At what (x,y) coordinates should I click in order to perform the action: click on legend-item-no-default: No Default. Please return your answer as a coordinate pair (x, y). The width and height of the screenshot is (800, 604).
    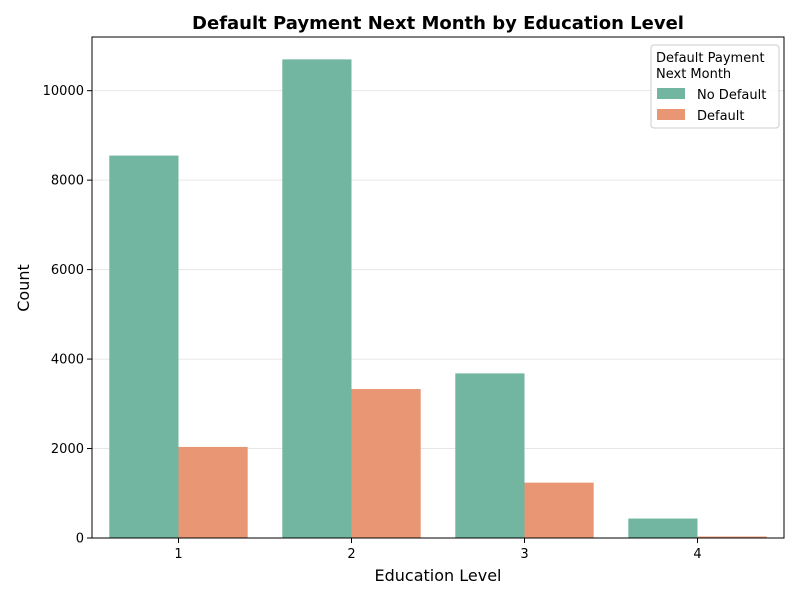
    Looking at the image, I should click on (711, 95).